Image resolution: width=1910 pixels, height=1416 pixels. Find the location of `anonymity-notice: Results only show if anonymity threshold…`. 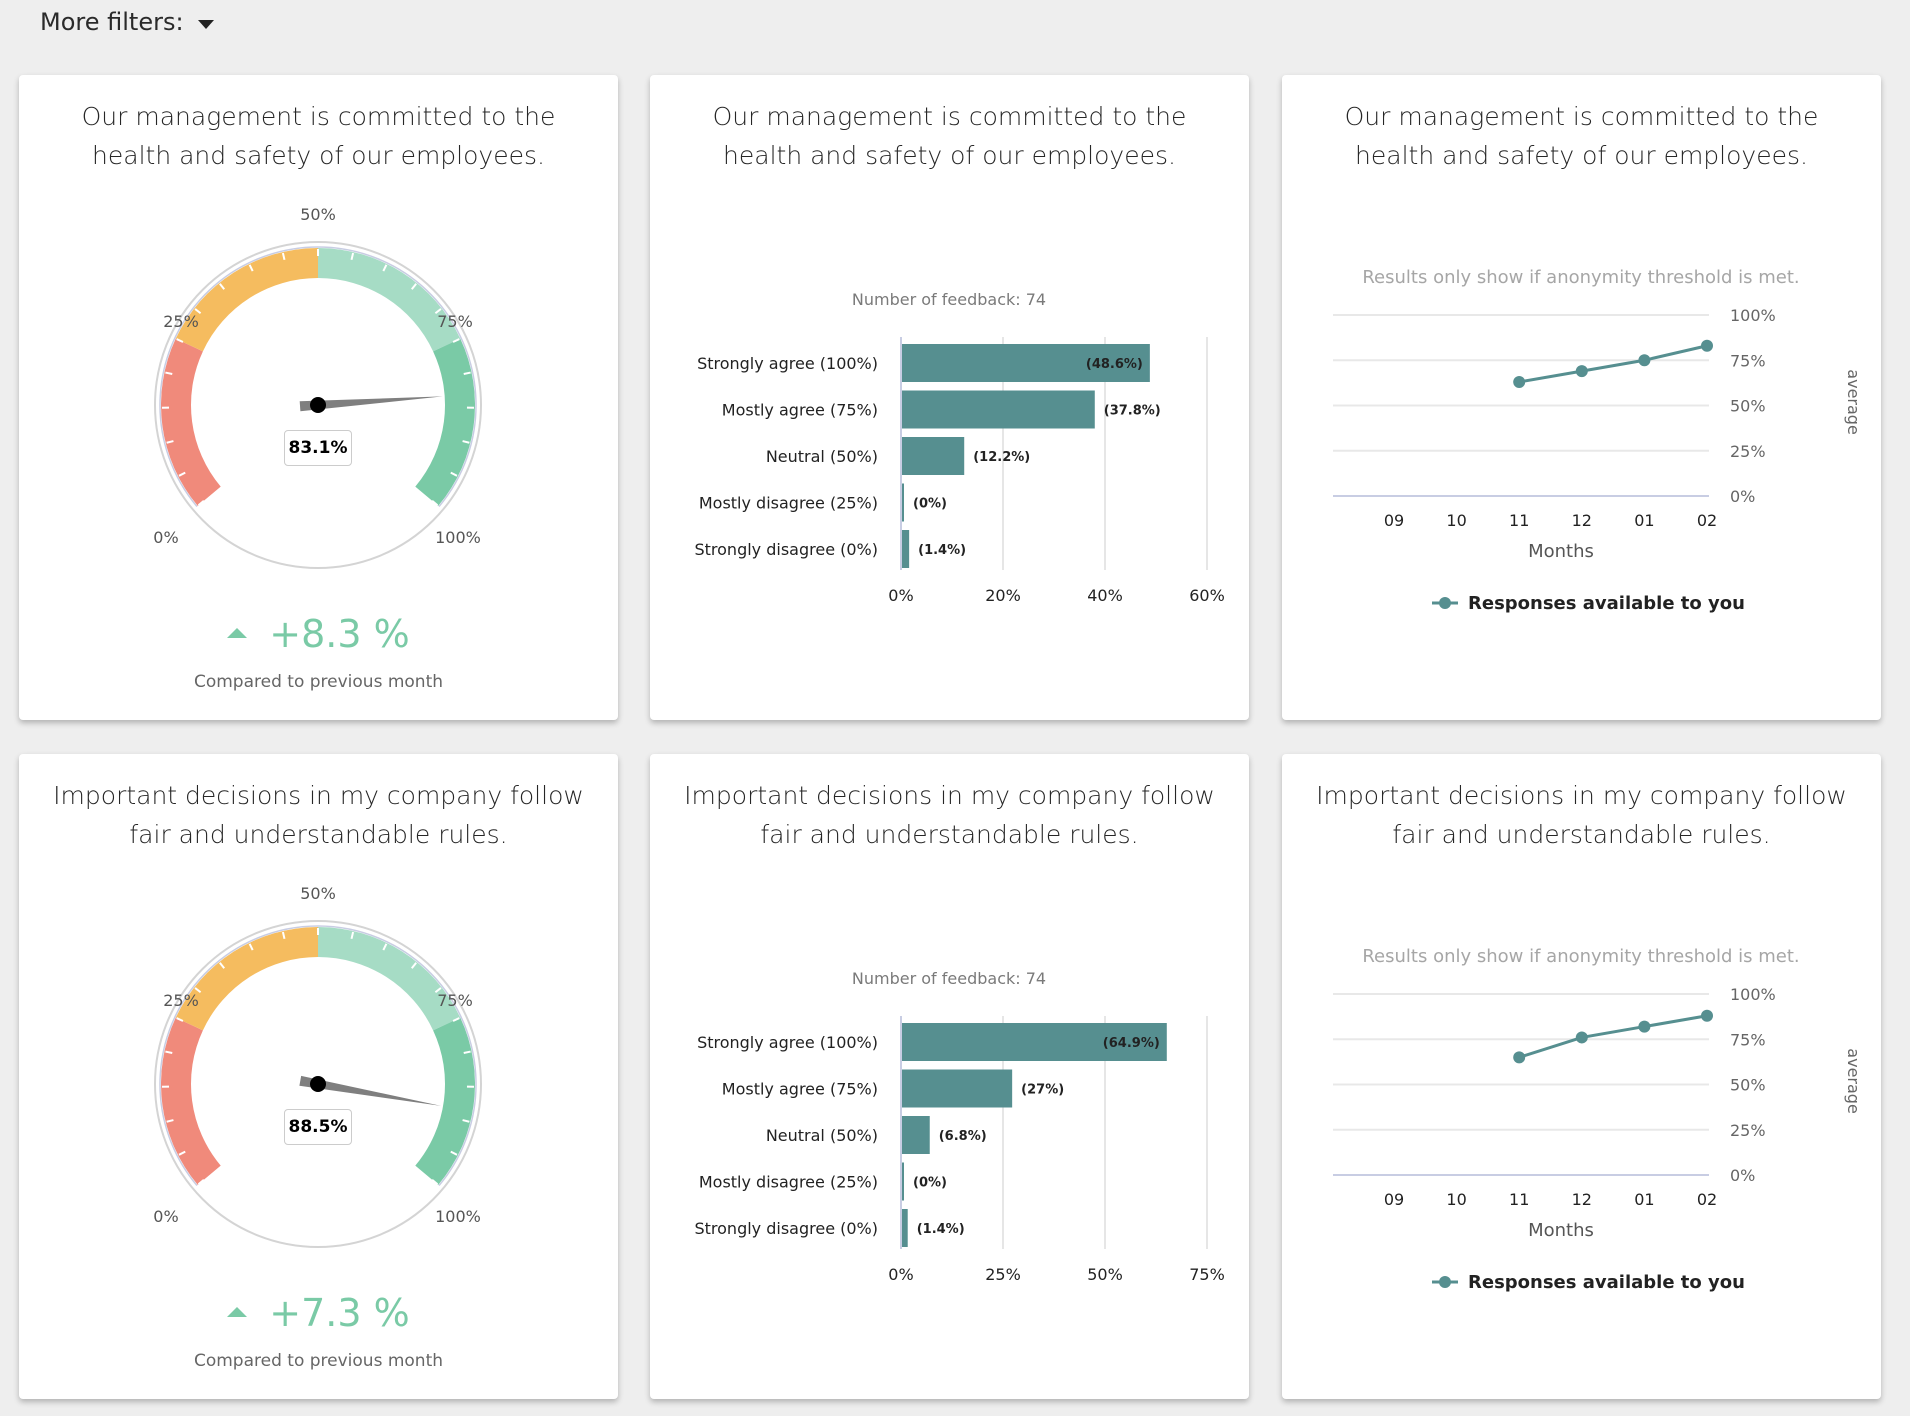

anonymity-notice: Results only show if anonymity threshold… is located at coordinates (1580, 956).